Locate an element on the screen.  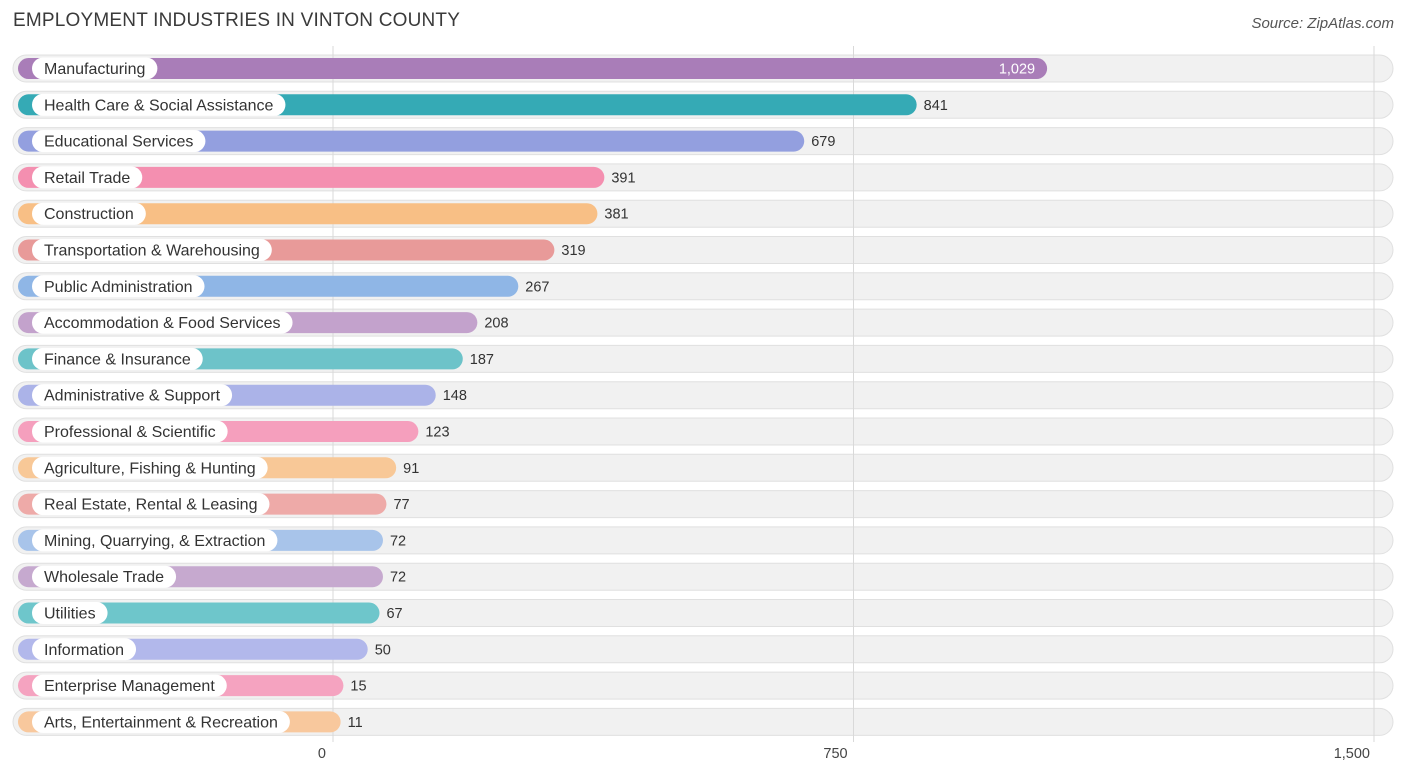
category-label: Health Care & Social Assistance is located at coordinates (159, 105).